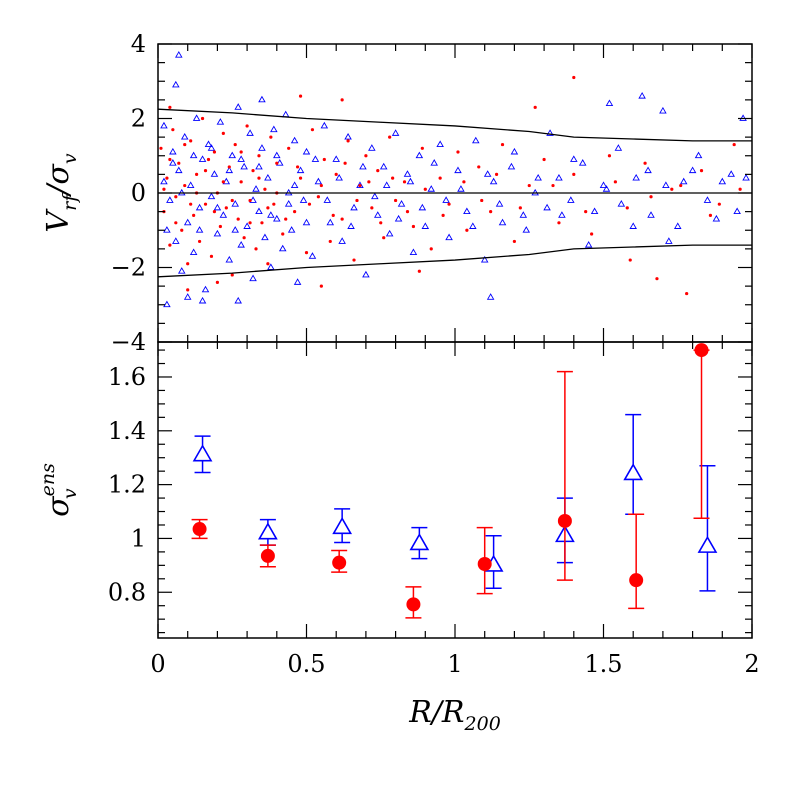 The height and width of the screenshot is (797, 797). Describe the element at coordinates (128, 268) in the screenshot. I see `top-y-tick-label: −2` at that location.